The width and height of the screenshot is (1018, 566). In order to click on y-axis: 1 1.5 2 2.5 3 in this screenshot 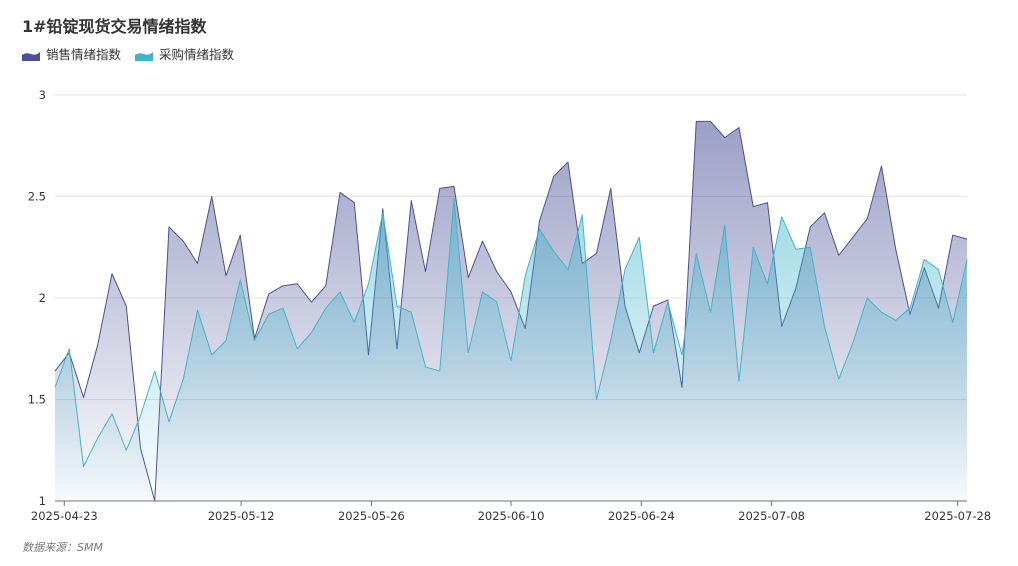, I will do `click(37, 298)`.